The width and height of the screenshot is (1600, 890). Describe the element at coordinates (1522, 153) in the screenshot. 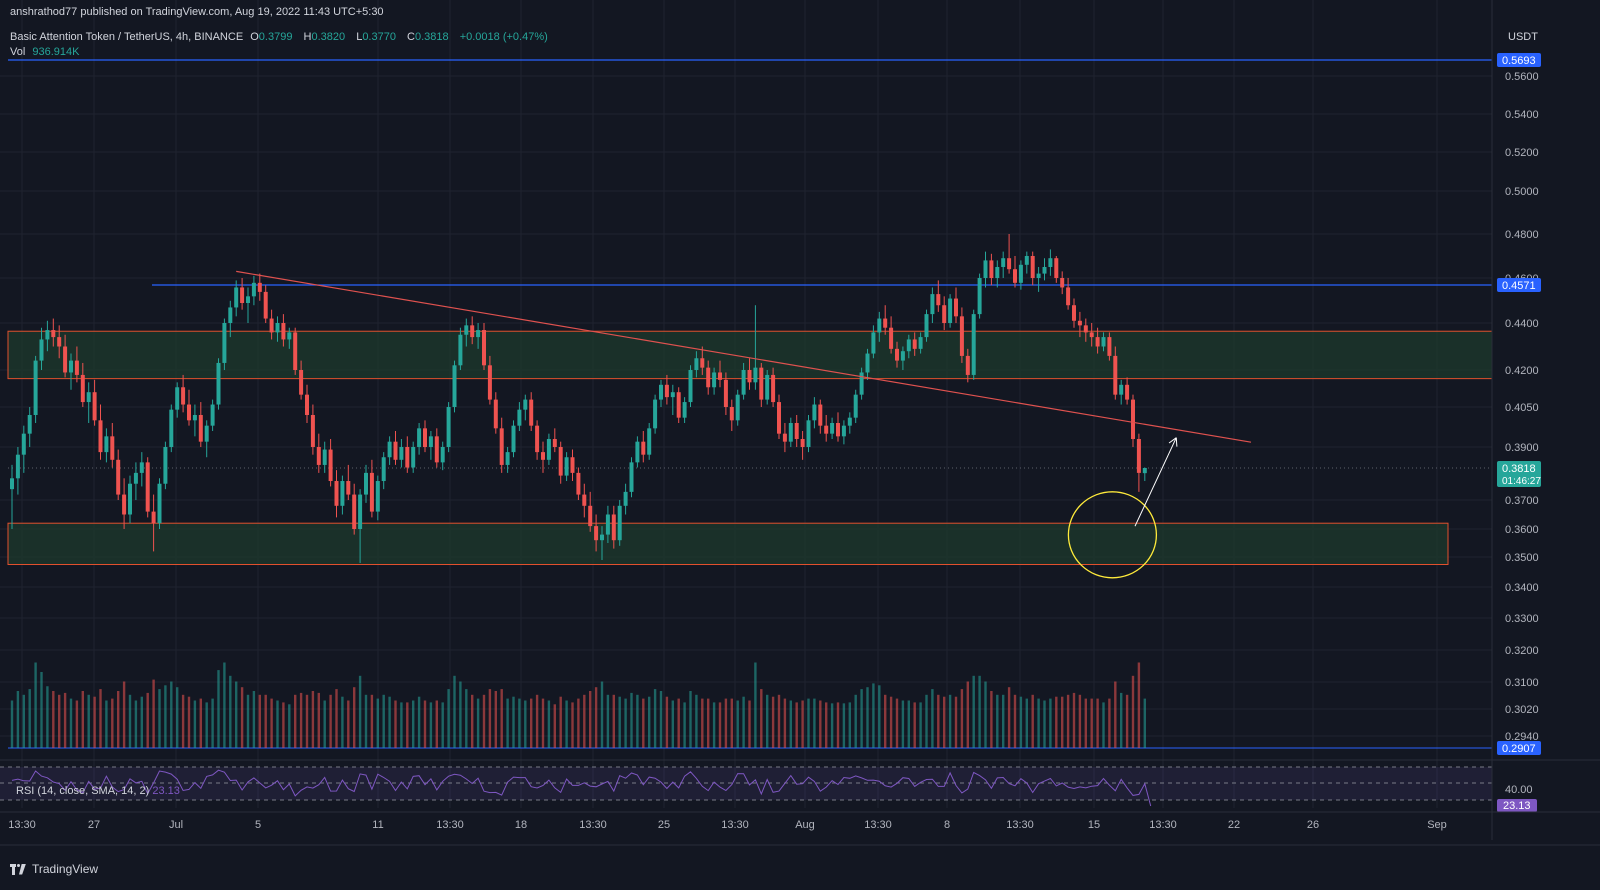

I see `price-tick-label: 0.5200` at that location.